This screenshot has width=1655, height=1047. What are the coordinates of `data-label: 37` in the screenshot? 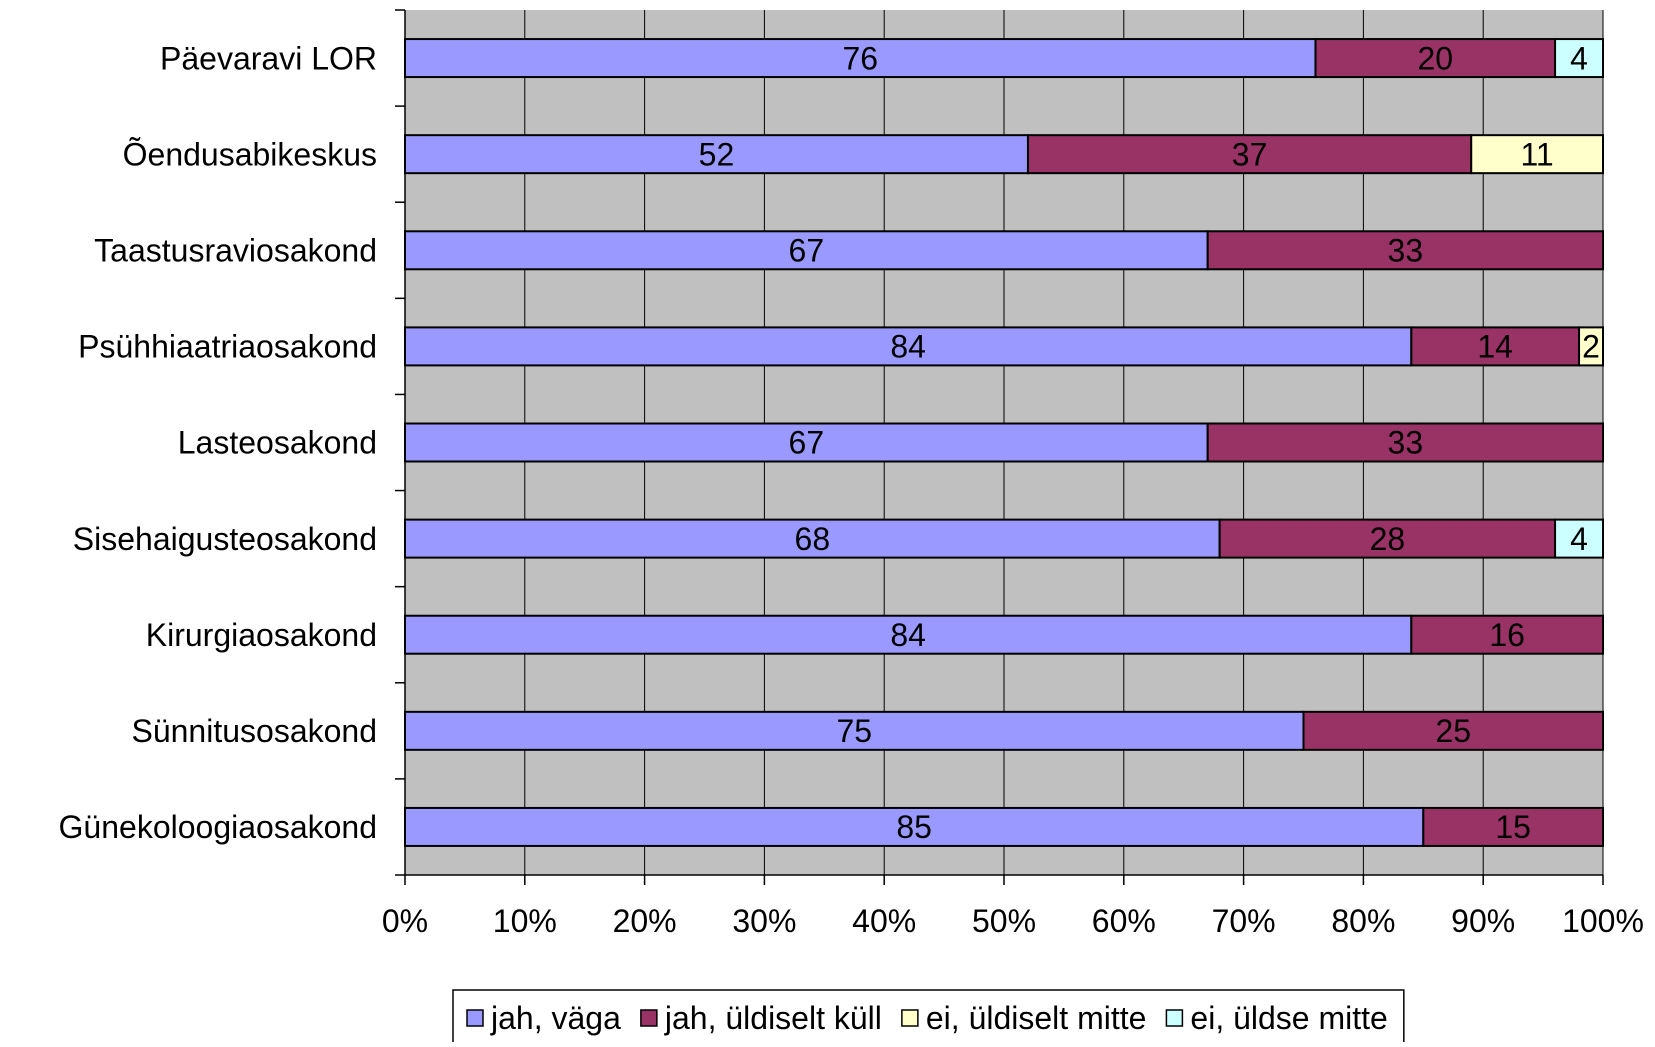 It's located at (1250, 154).